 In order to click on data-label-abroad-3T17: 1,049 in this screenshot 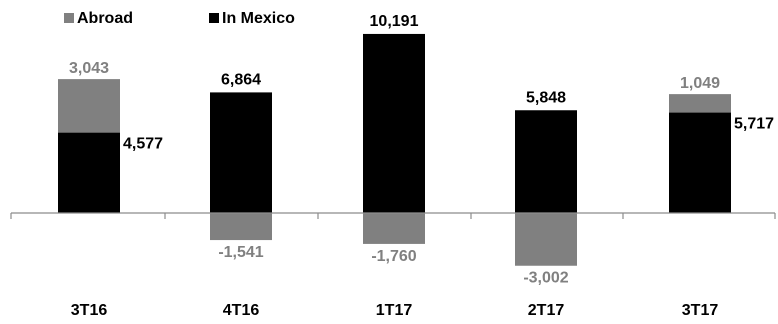, I will do `click(700, 83)`.